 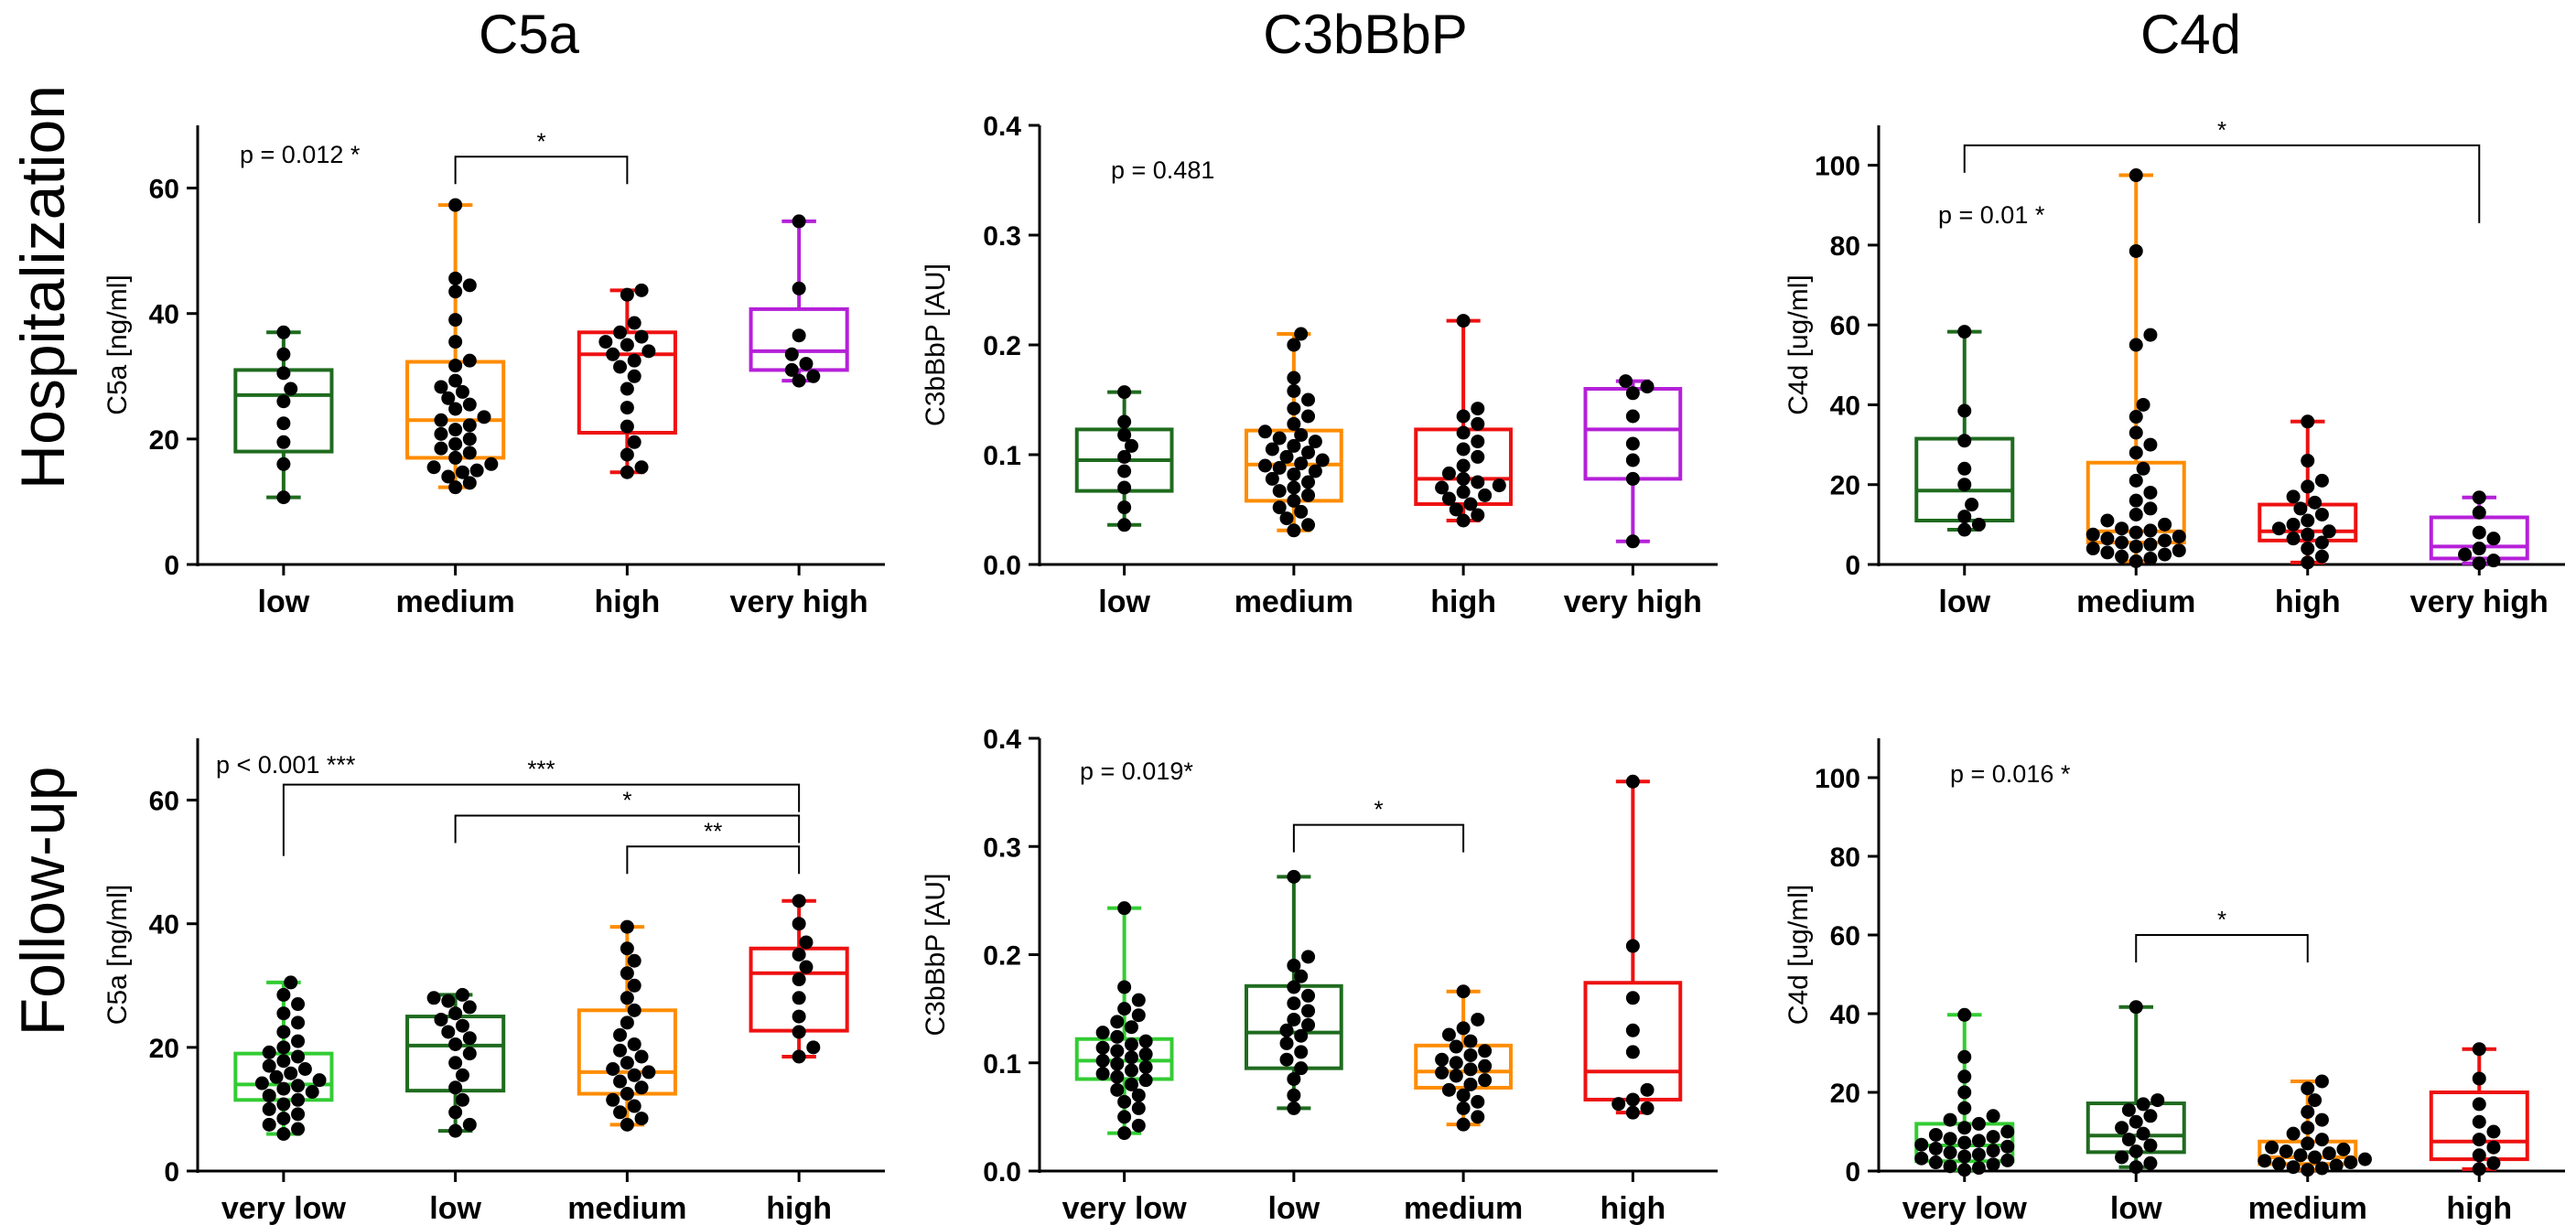 I want to click on y-tick-label: 40, so click(x=164, y=315).